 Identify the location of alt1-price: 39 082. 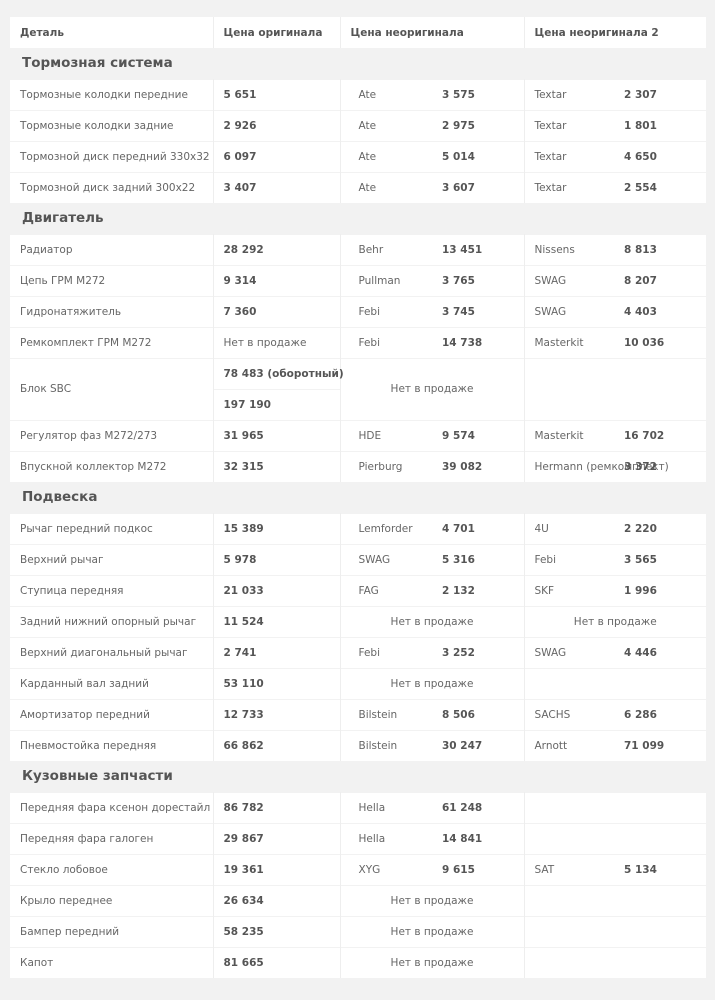
(478, 466).